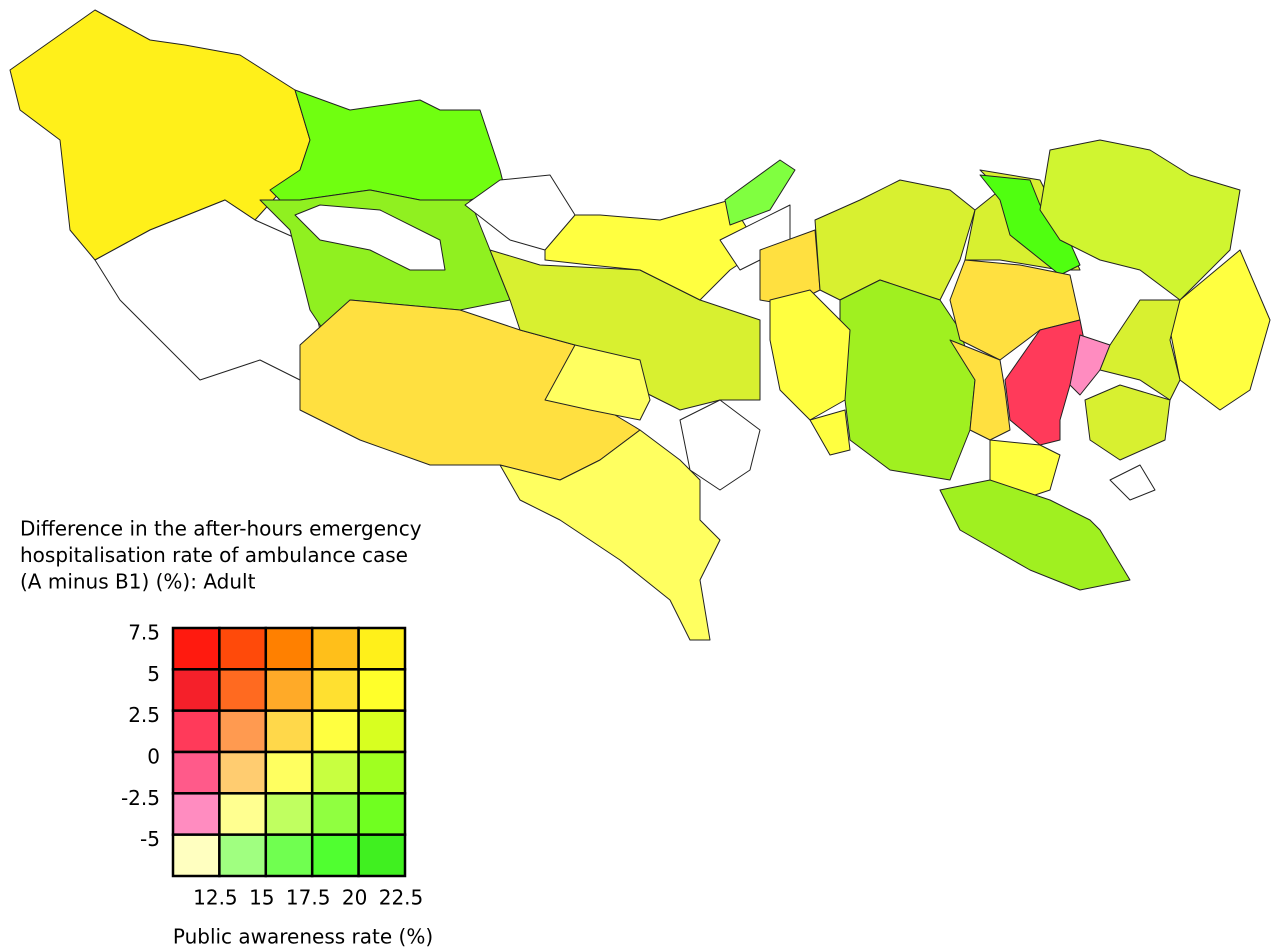  Describe the element at coordinates (401, 898) in the screenshot. I see `x-tick-label: 22.5` at that location.